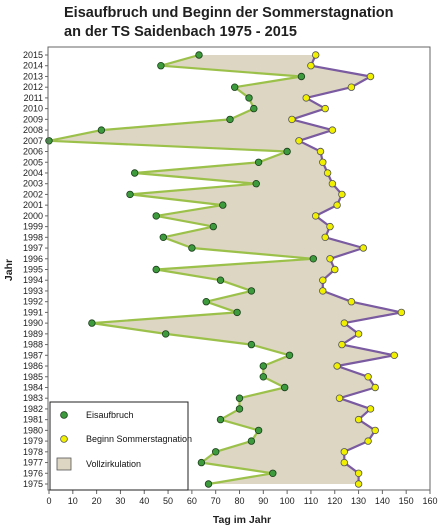  Describe the element at coordinates (33, 141) in the screenshot. I see `y-tick-label-2007: 2007` at that location.